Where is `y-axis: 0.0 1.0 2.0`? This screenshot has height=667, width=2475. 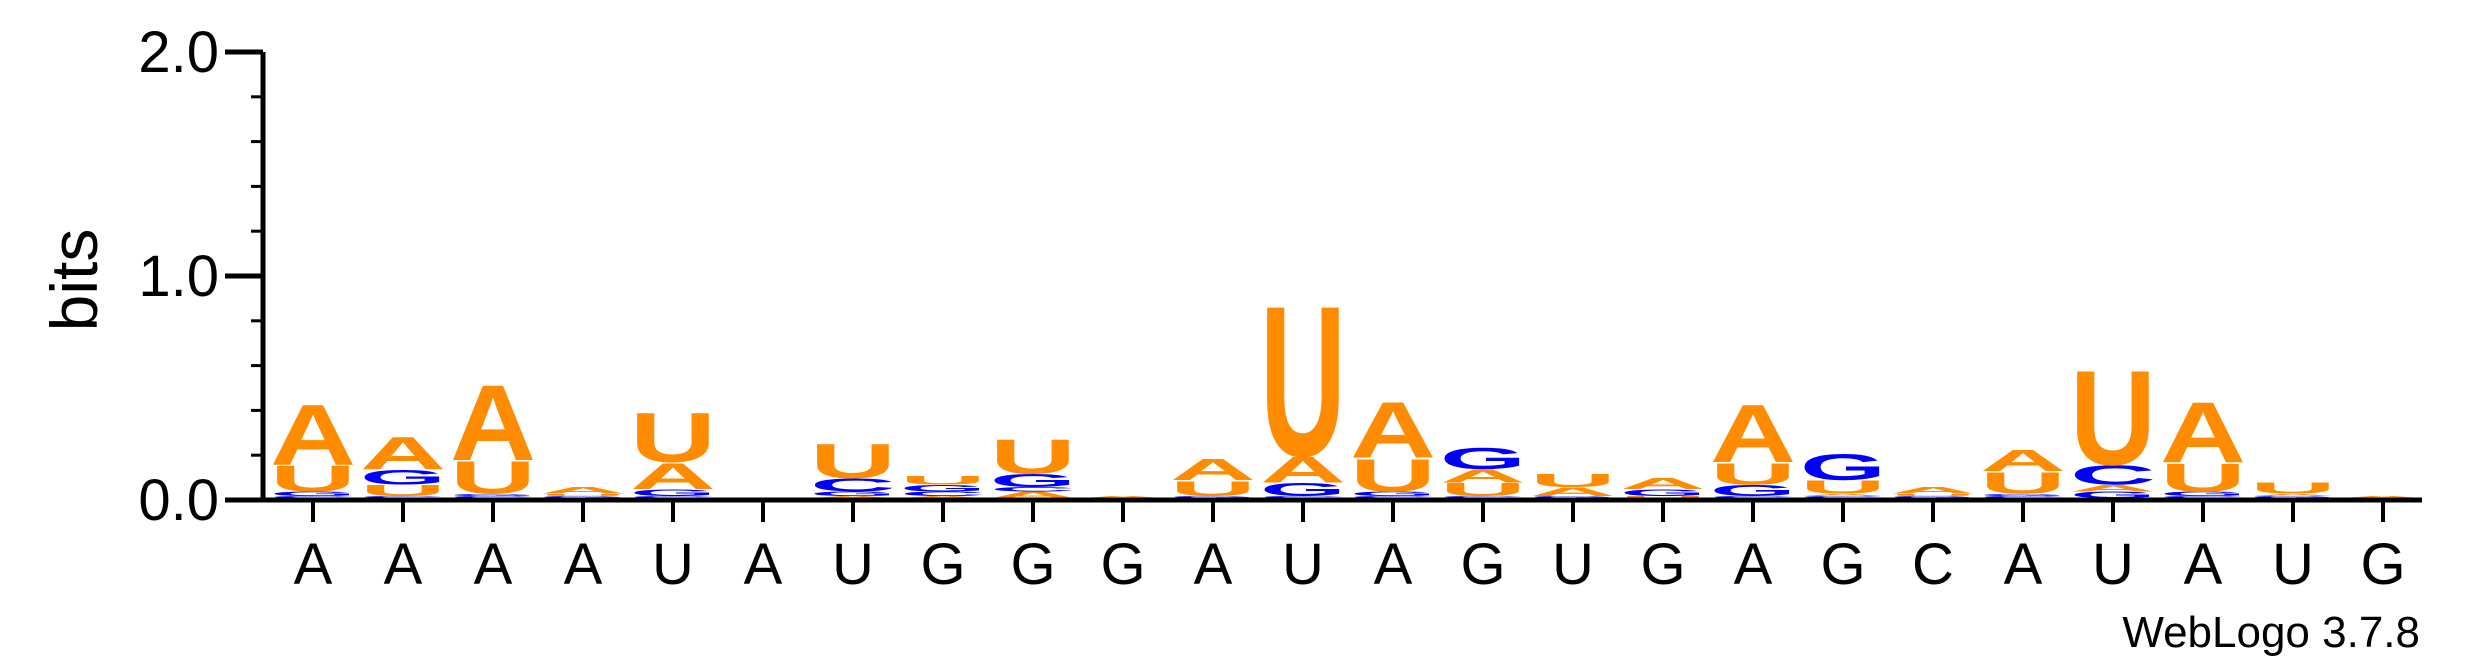
y-axis: 0.0 1.0 2.0 is located at coordinates (202, 276).